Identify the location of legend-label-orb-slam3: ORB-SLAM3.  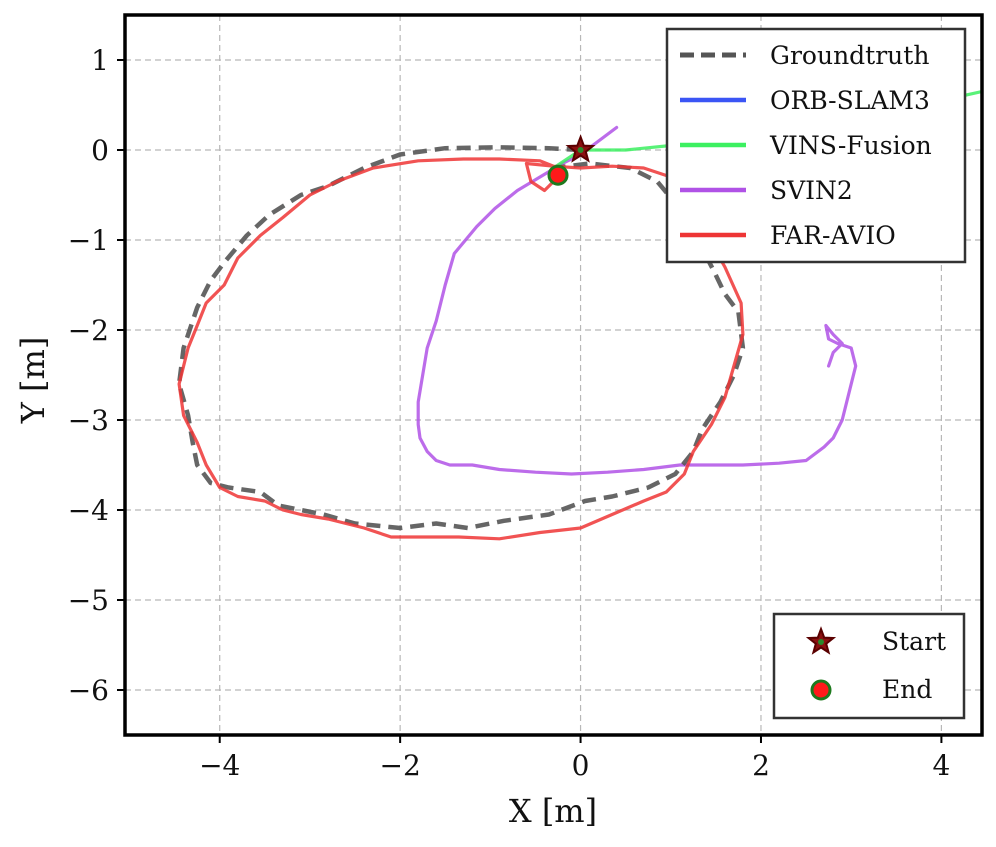
(850, 100).